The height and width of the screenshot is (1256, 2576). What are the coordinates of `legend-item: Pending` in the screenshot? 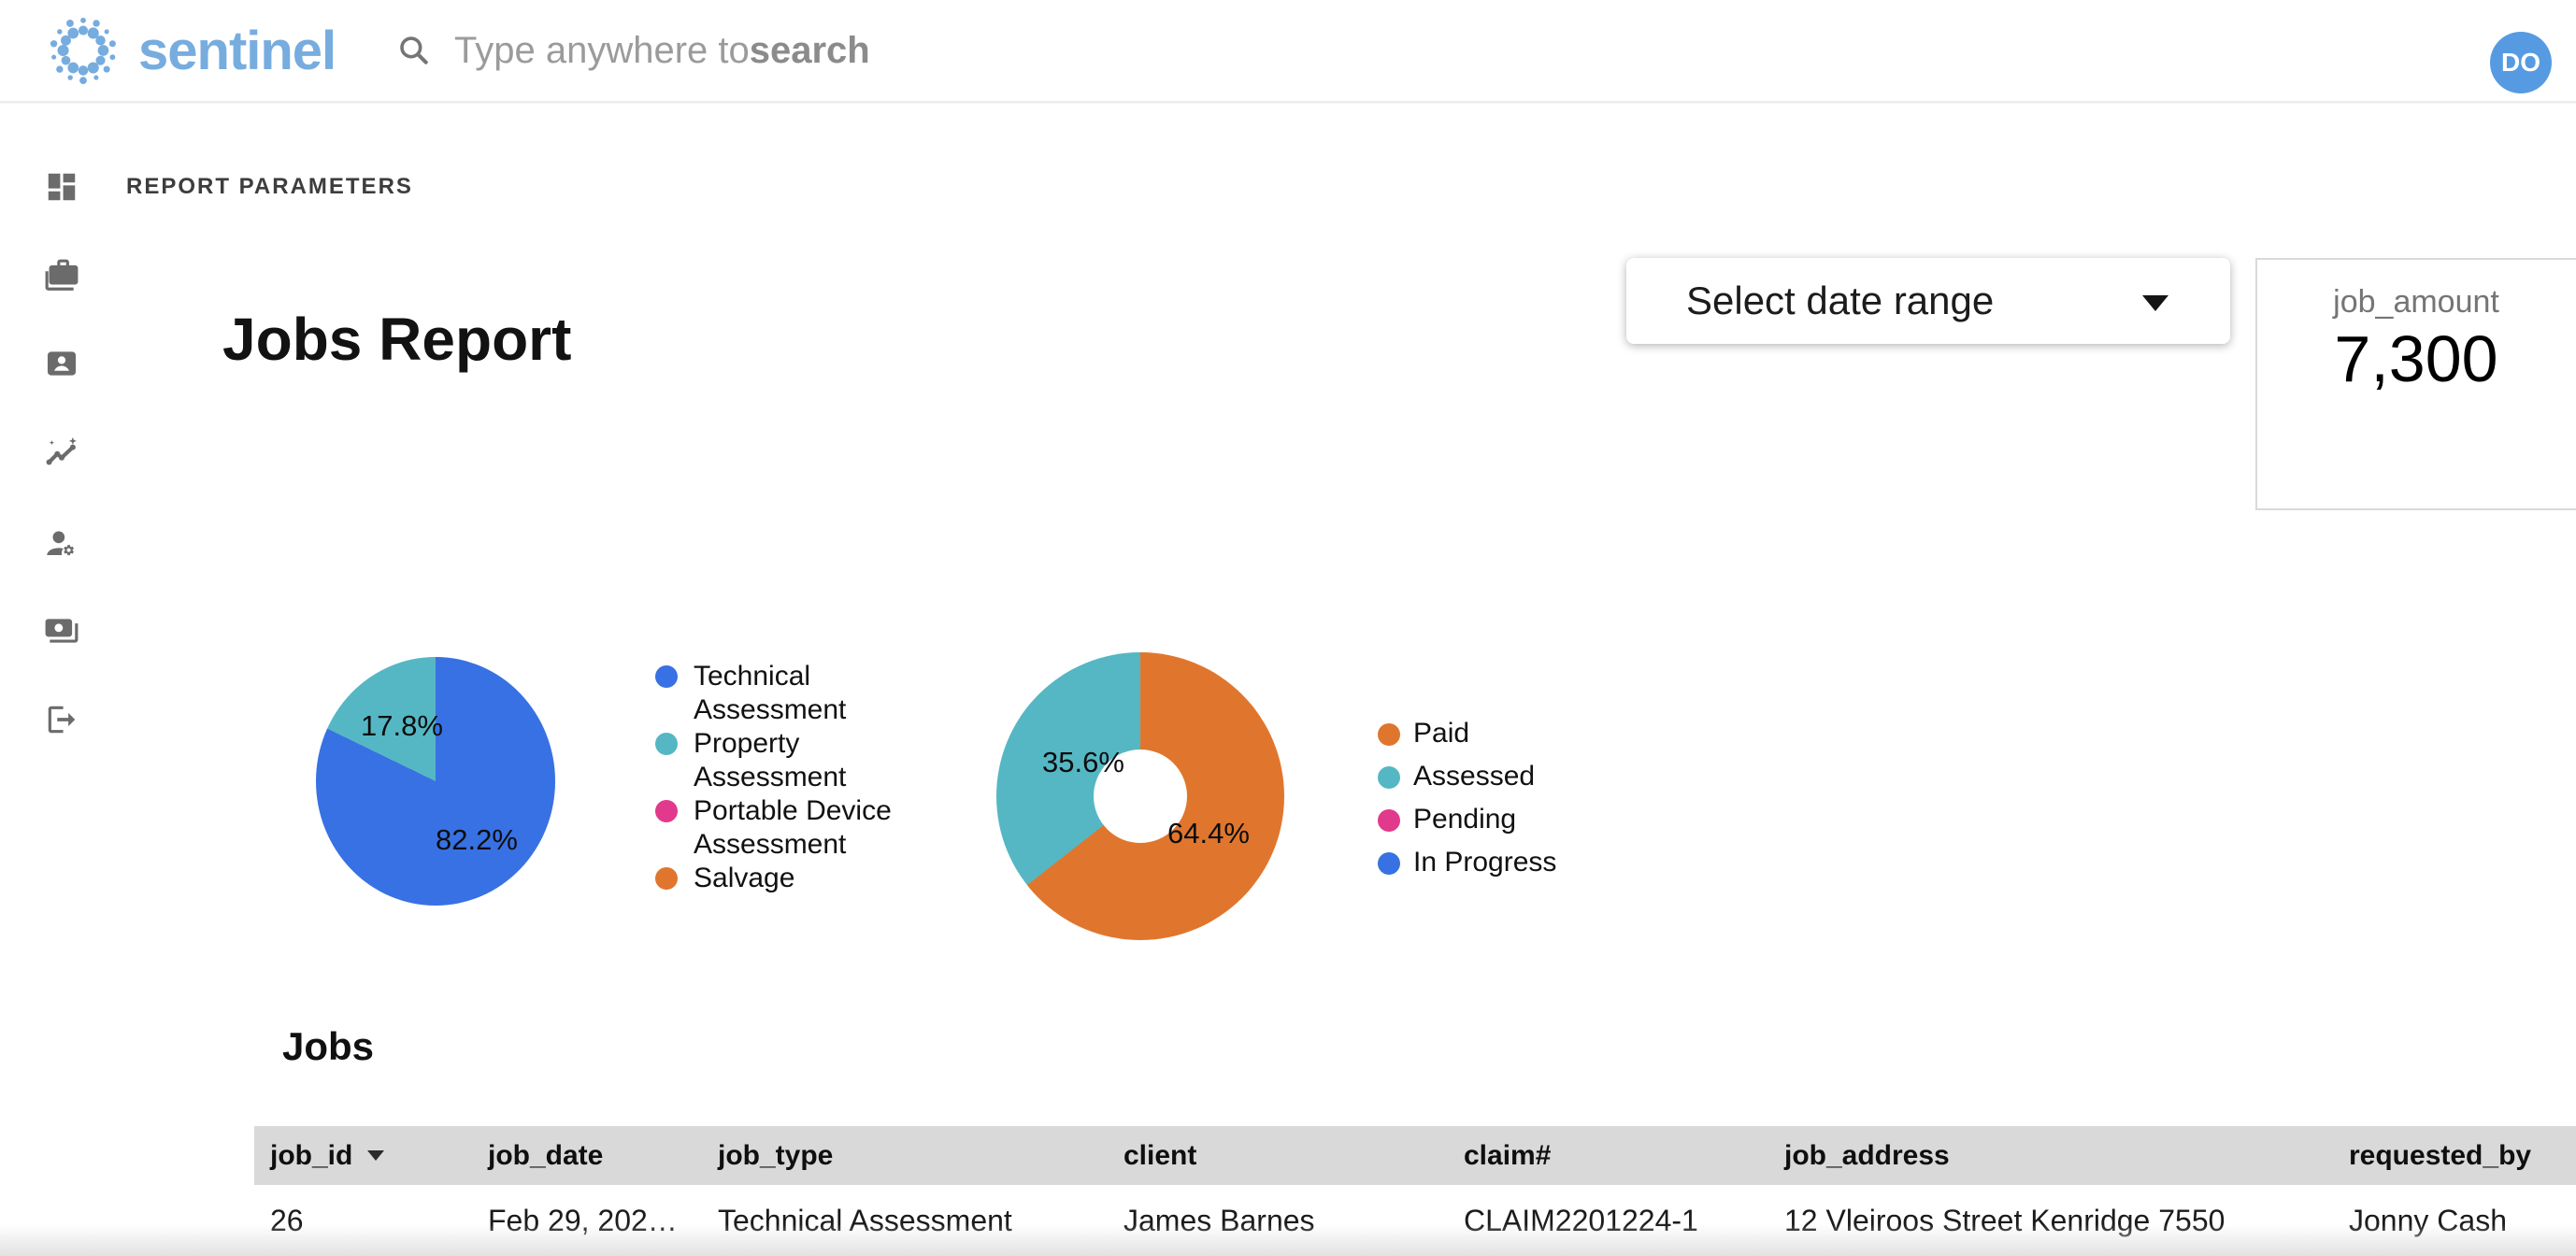 It's located at (1467, 819).